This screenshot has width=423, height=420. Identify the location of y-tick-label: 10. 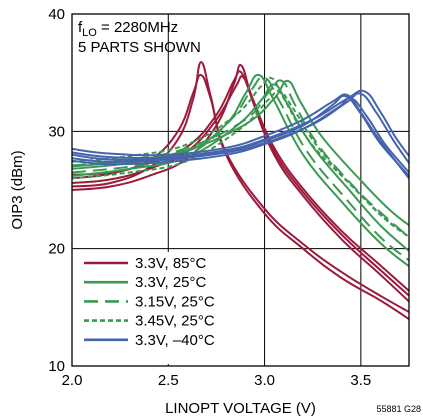
(56, 366).